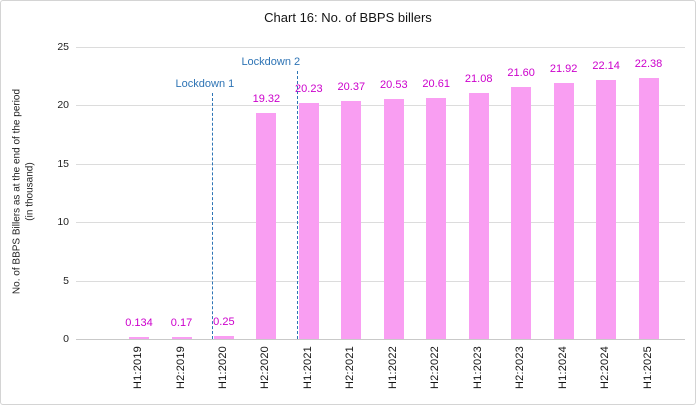 The height and width of the screenshot is (405, 696). Describe the element at coordinates (521, 72) in the screenshot. I see `bar-value-label-h2-2023: 21.60` at that location.